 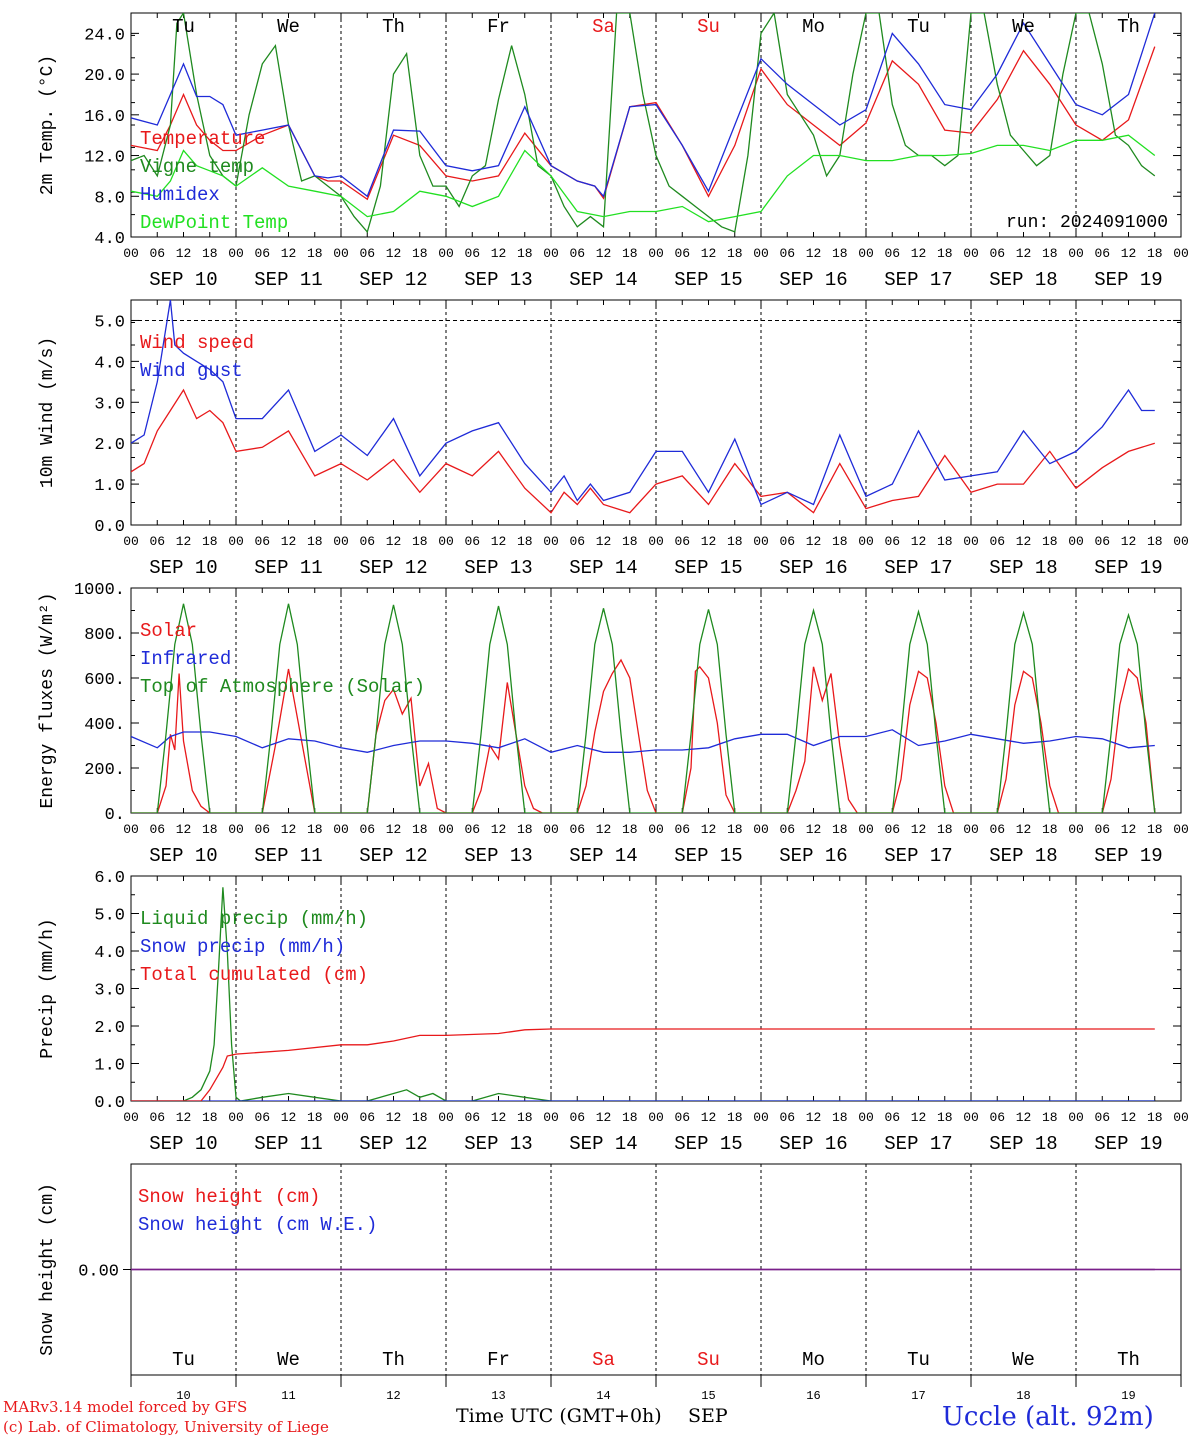 I want to click on plot-frame, so click(x=656, y=700).